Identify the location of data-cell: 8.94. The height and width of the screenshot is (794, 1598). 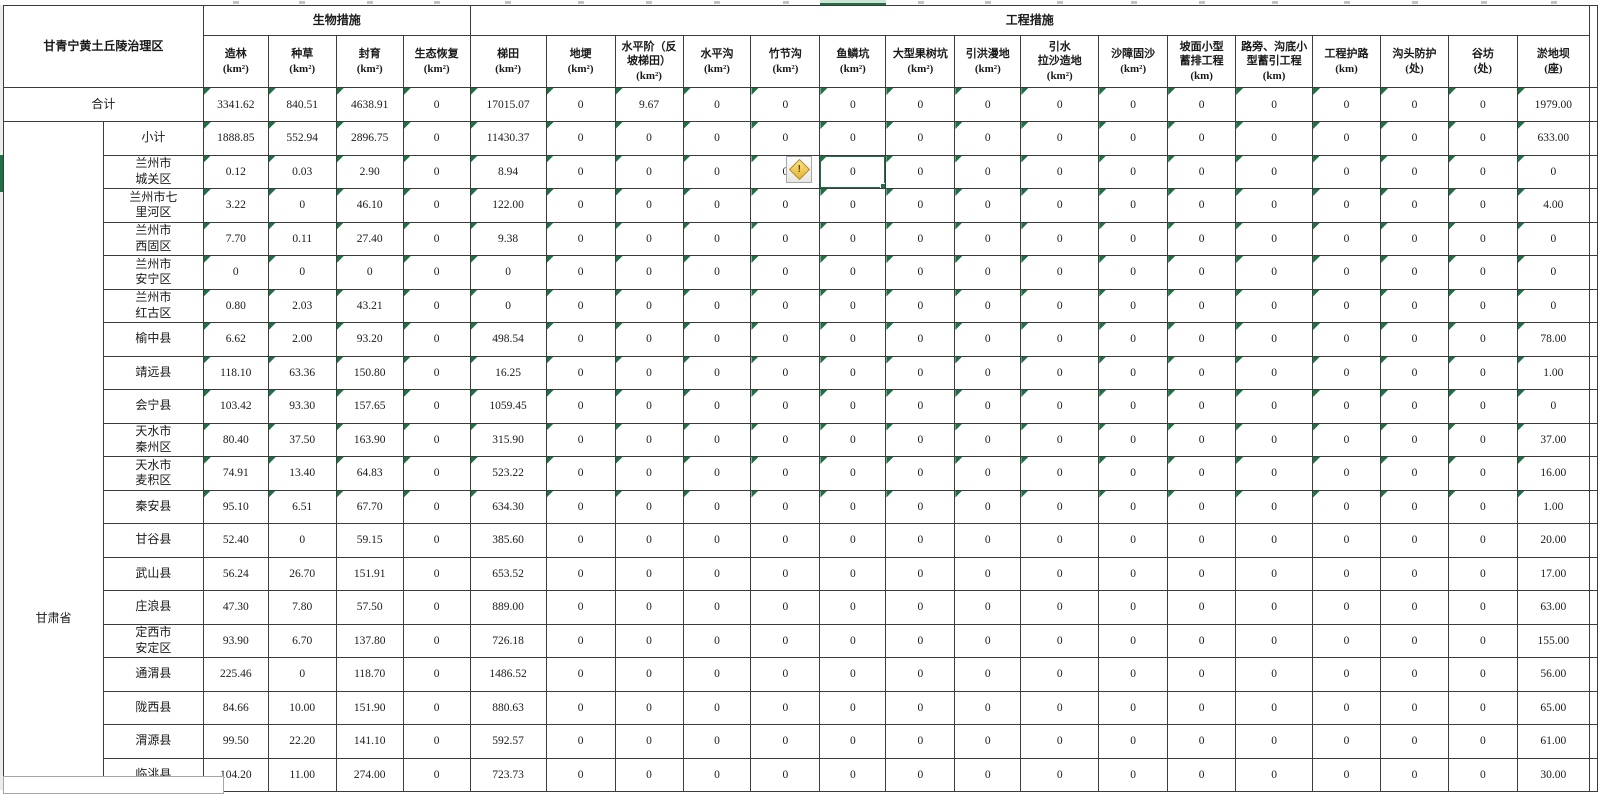
(508, 171).